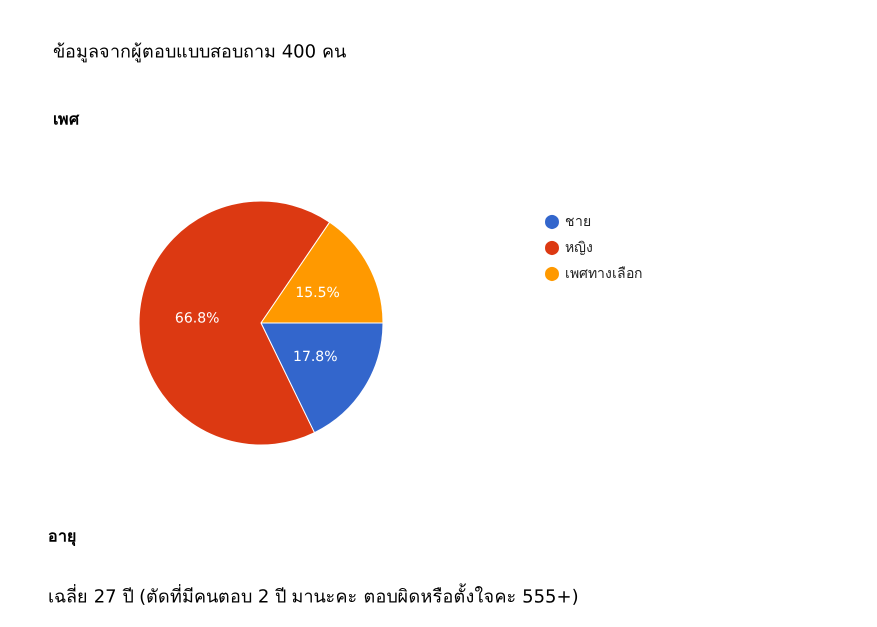 The image size is (877, 627). What do you see at coordinates (313, 596) in the screenshot?
I see `text: เฉลี่ย 27 ปี (ตัดที่มีคนตอบ 2 ปี มานะคะ ตอบผิดหรือตั้งใจคะ 555+)` at bounding box center [313, 596].